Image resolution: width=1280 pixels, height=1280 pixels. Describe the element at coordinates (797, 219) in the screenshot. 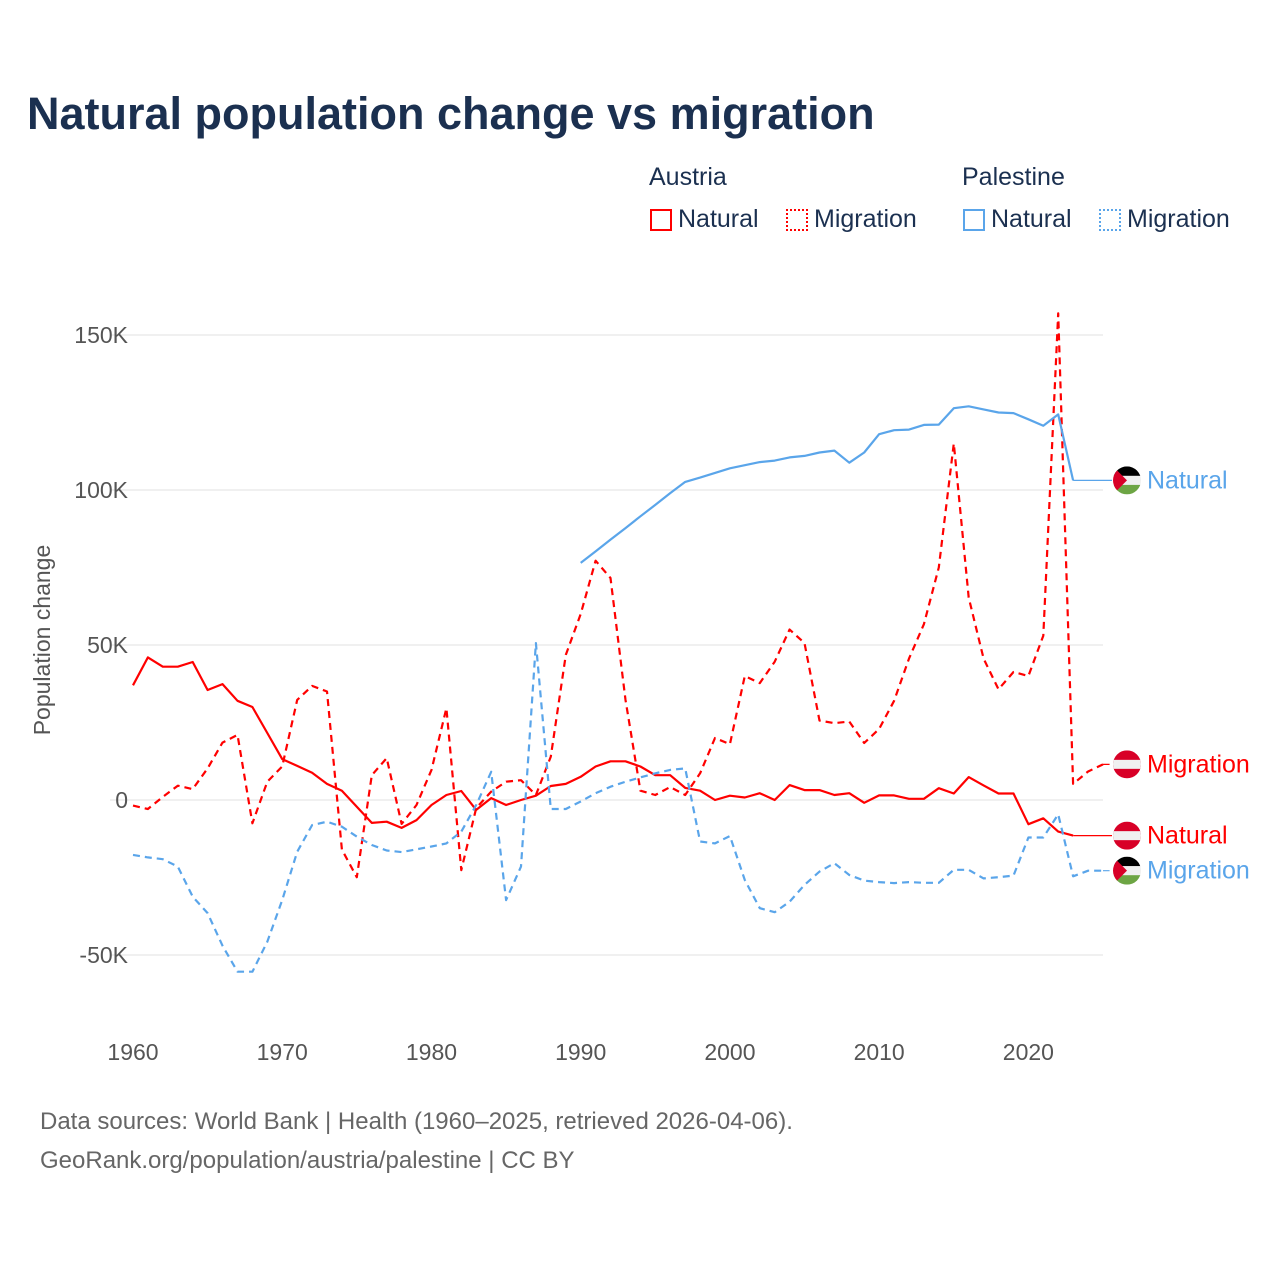

I see `legend-swatch-dotted-red` at that location.